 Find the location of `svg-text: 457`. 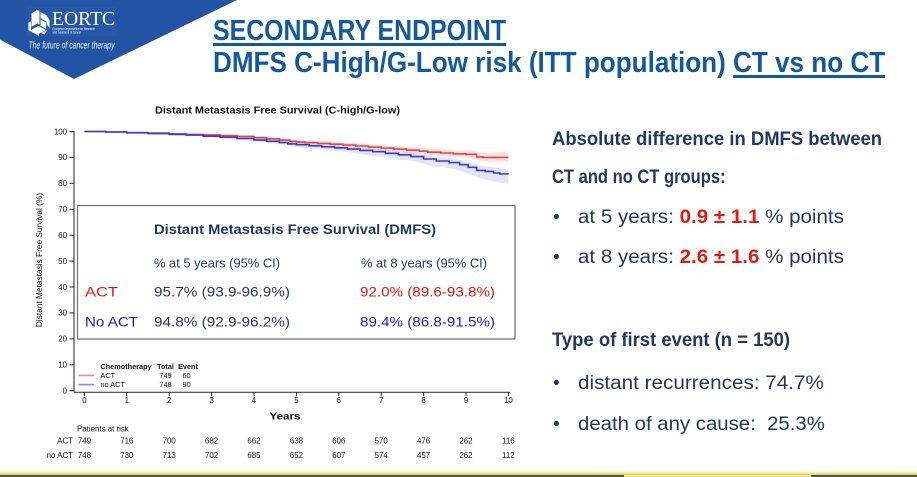

svg-text: 457 is located at coordinates (423, 455).